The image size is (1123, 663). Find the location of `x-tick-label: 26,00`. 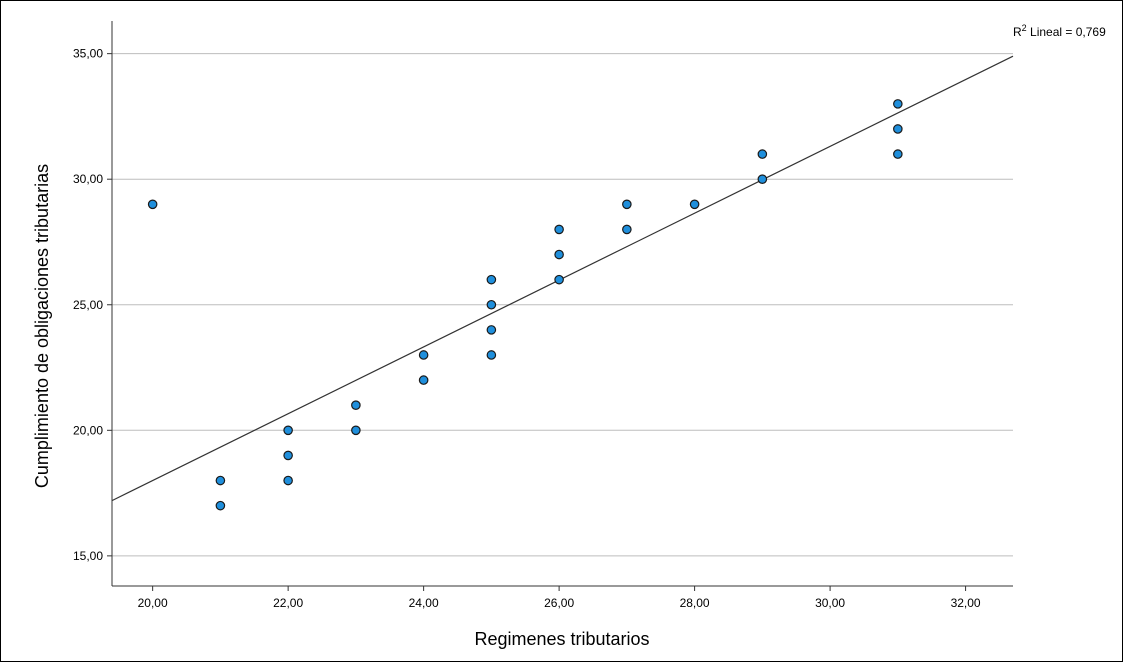

x-tick-label: 26,00 is located at coordinates (559, 603).